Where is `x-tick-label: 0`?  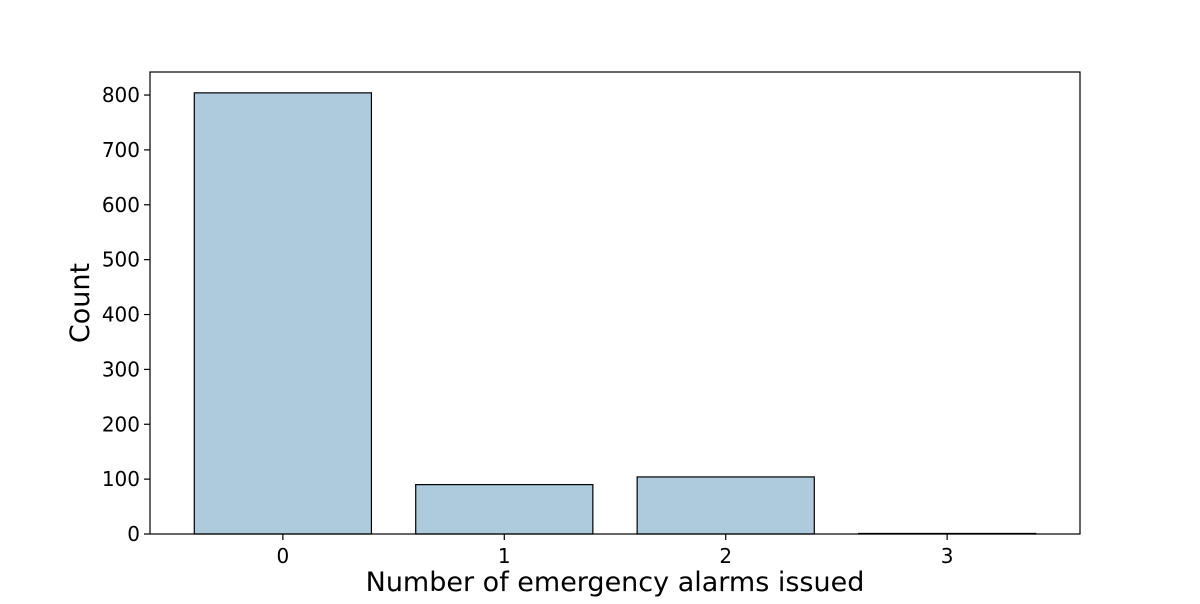
x-tick-label: 0 is located at coordinates (282, 556).